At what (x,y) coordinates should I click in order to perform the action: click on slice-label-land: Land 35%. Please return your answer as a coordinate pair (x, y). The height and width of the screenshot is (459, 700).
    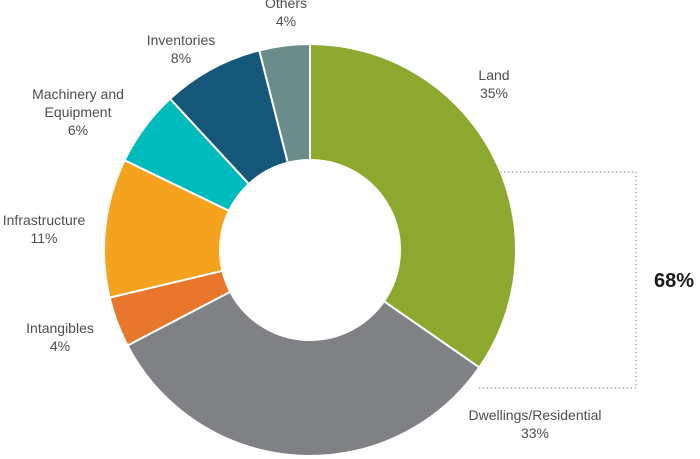
    Looking at the image, I should click on (493, 84).